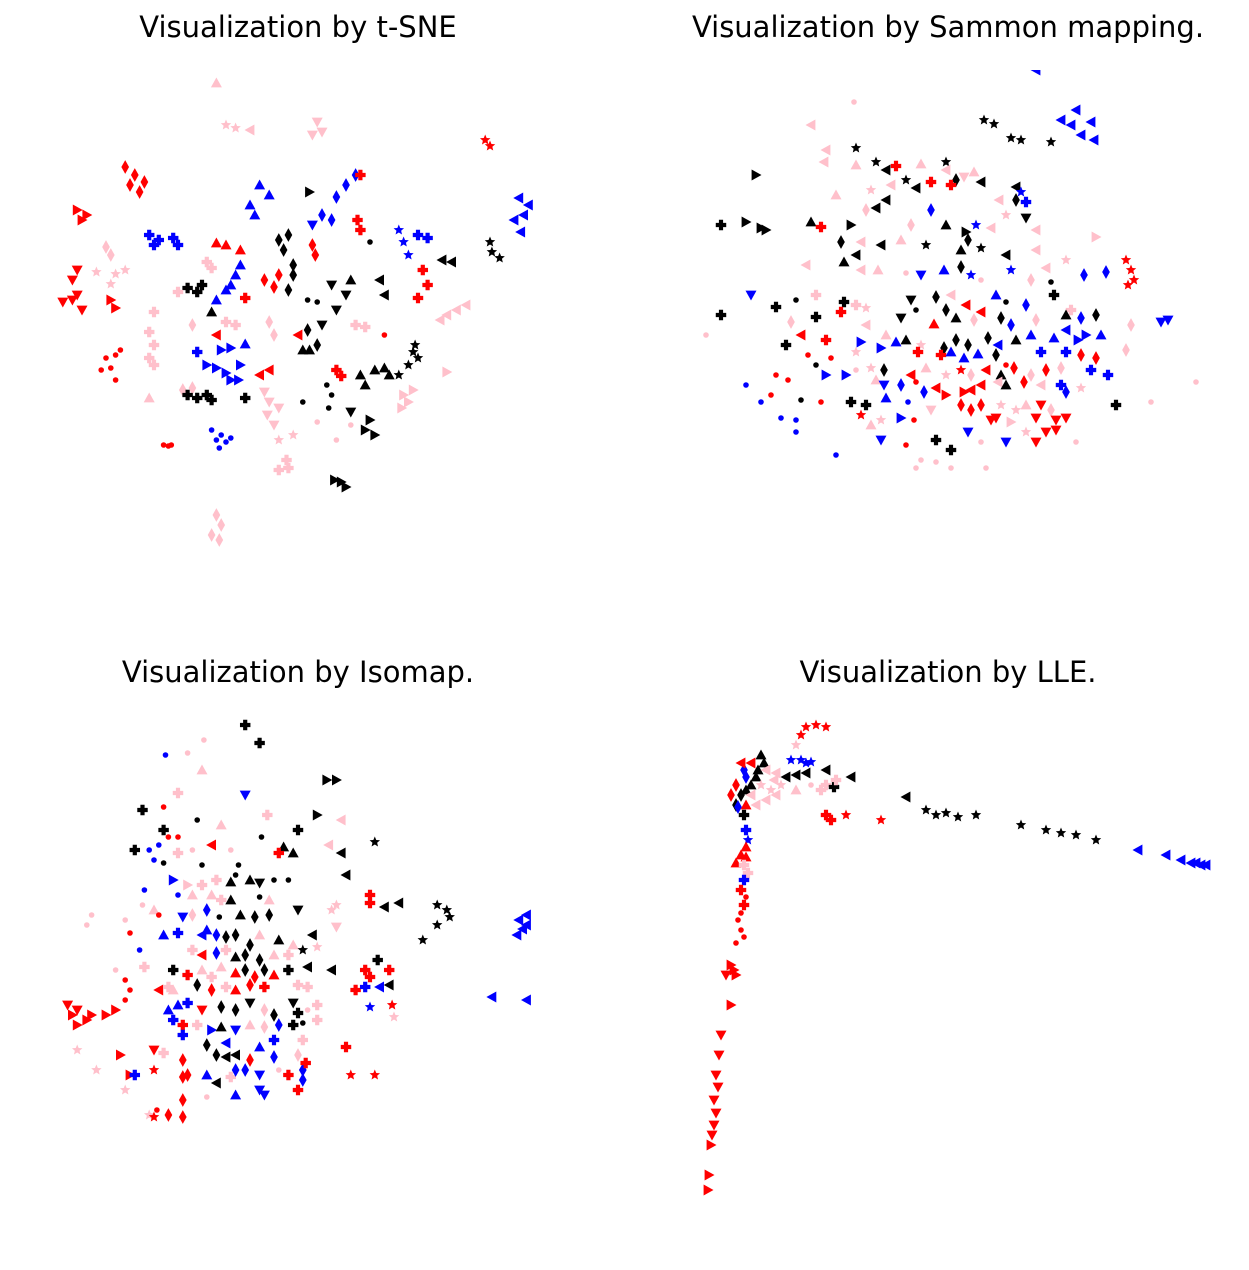 This screenshot has width=1249, height=1270. What do you see at coordinates (951, 270) in the screenshot?
I see `scatter-plot-sammon` at bounding box center [951, 270].